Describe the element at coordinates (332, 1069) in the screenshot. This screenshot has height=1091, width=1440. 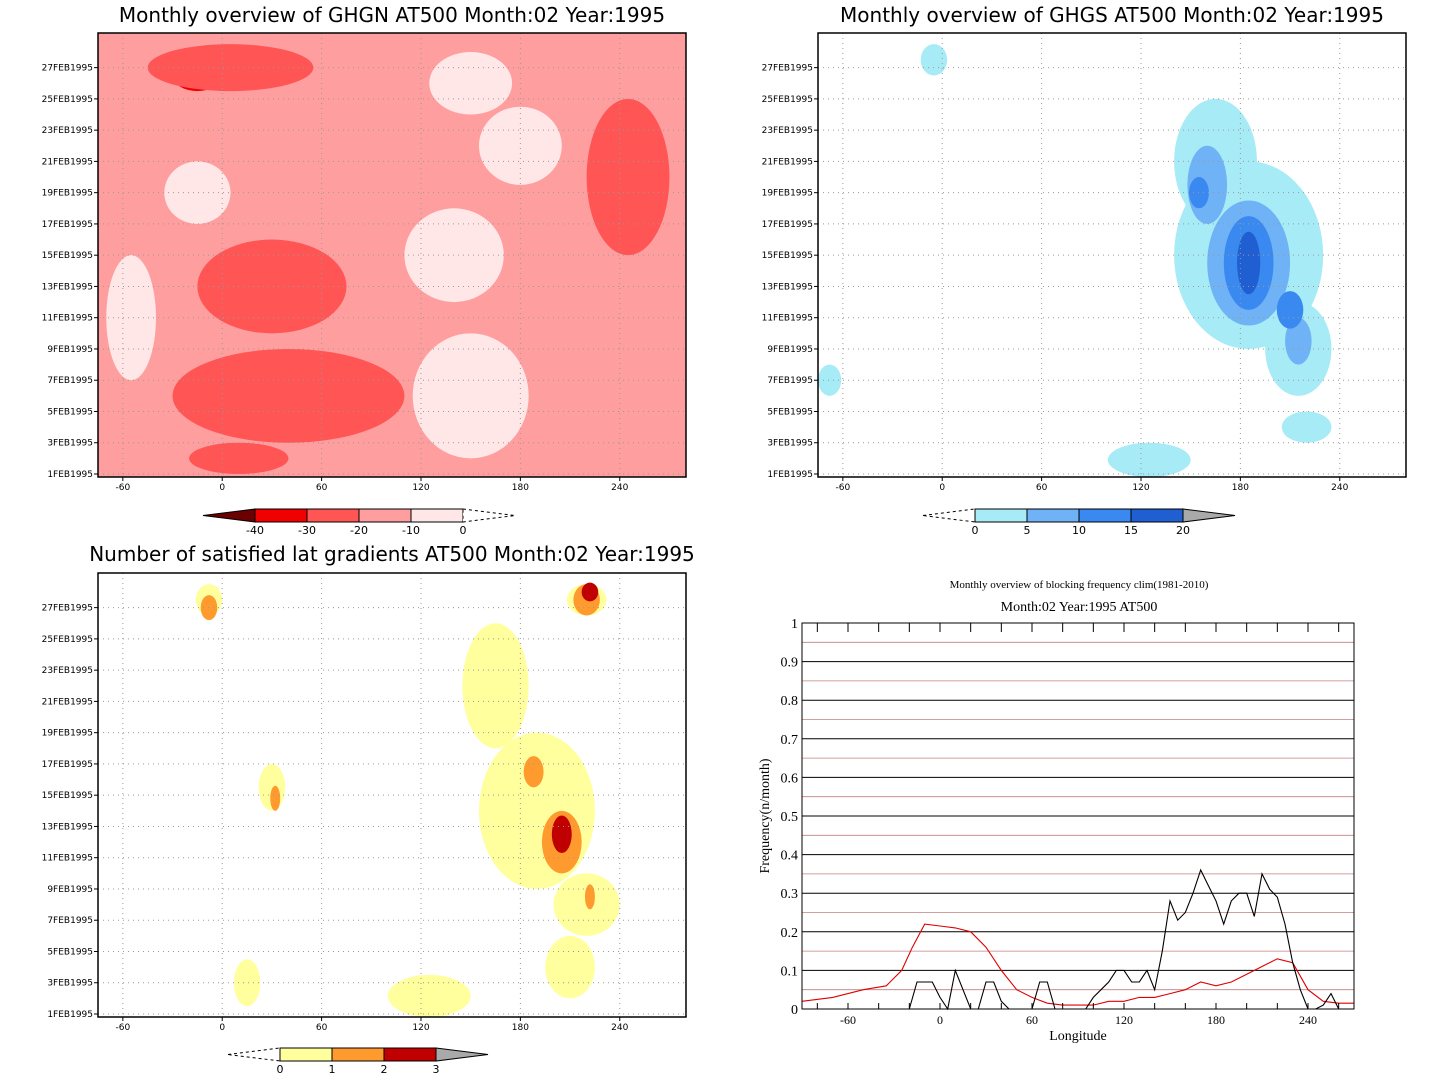
I see `colorbar-label: 1` at that location.